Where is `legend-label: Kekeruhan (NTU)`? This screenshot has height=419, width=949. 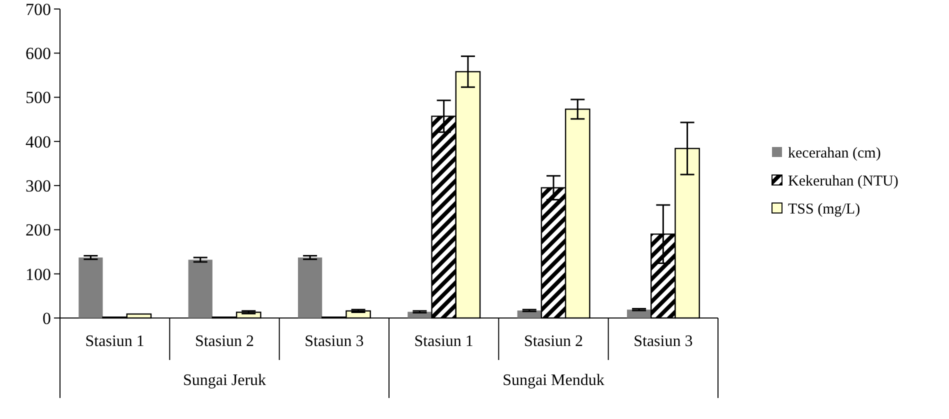
legend-label: Kekeruhan (NTU) is located at coordinates (843, 181).